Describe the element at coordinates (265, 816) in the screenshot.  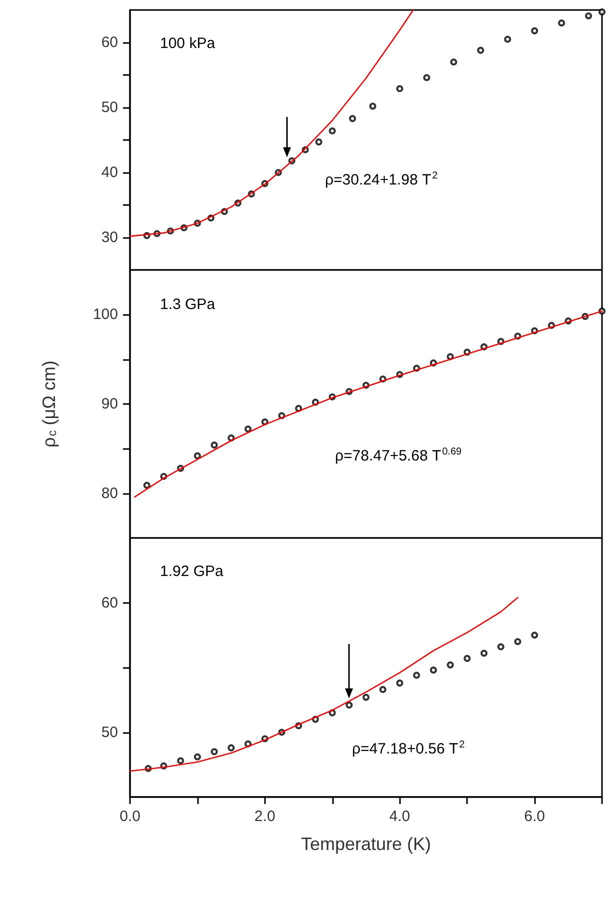
I see `x-tick-label: 2.0` at that location.